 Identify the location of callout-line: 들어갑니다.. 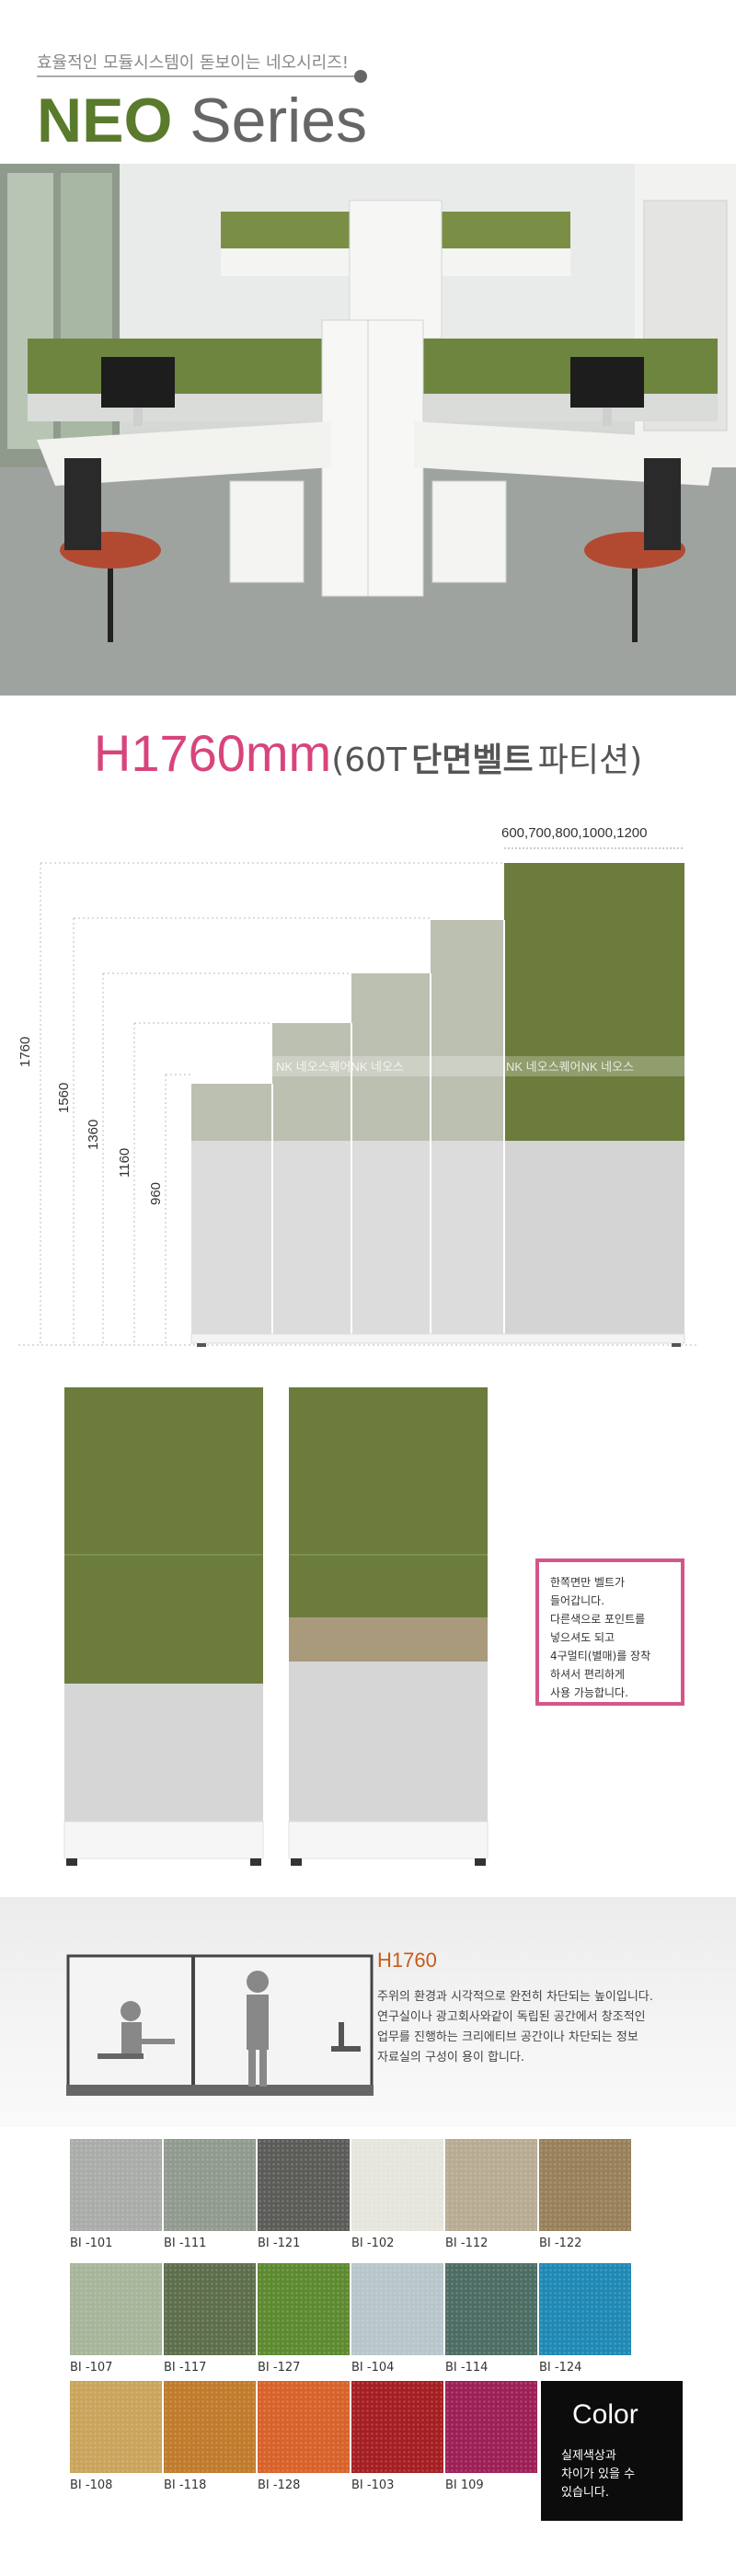
(577, 1600).